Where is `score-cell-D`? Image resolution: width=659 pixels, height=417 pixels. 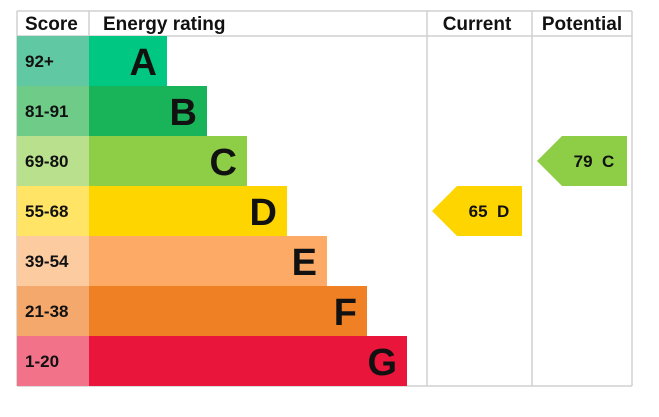
score-cell-D is located at coordinates (53, 211).